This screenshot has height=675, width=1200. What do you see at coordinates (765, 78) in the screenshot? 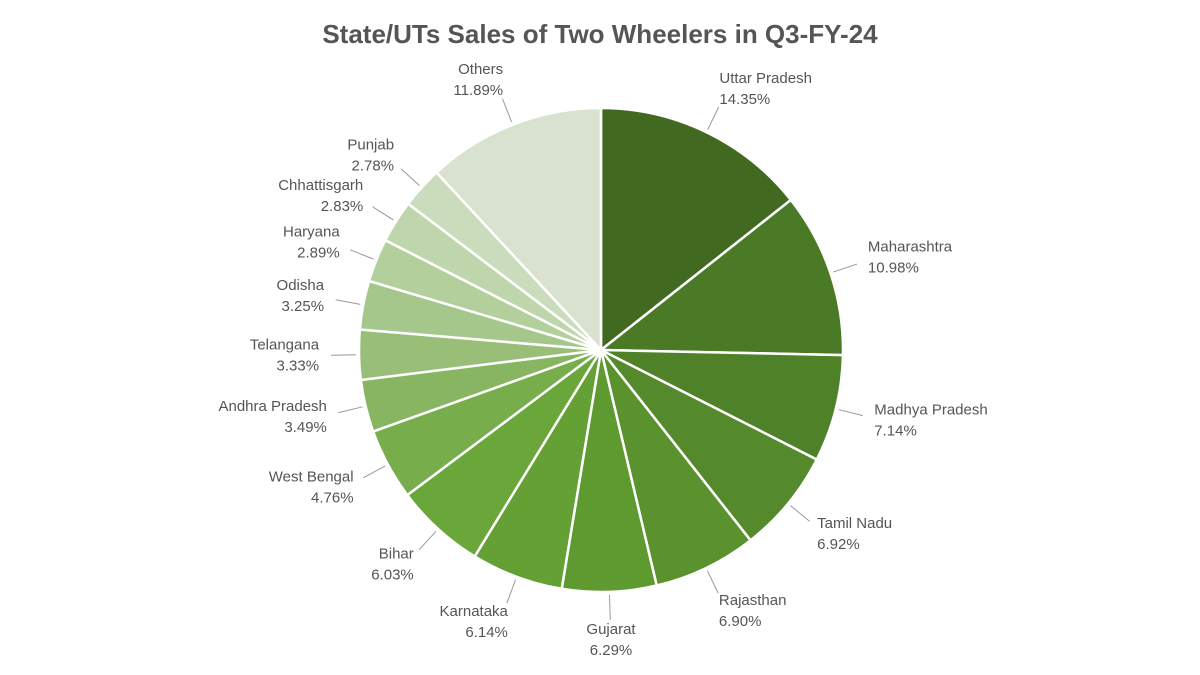
I see `slice-label: Uttar Pradesh` at bounding box center [765, 78].